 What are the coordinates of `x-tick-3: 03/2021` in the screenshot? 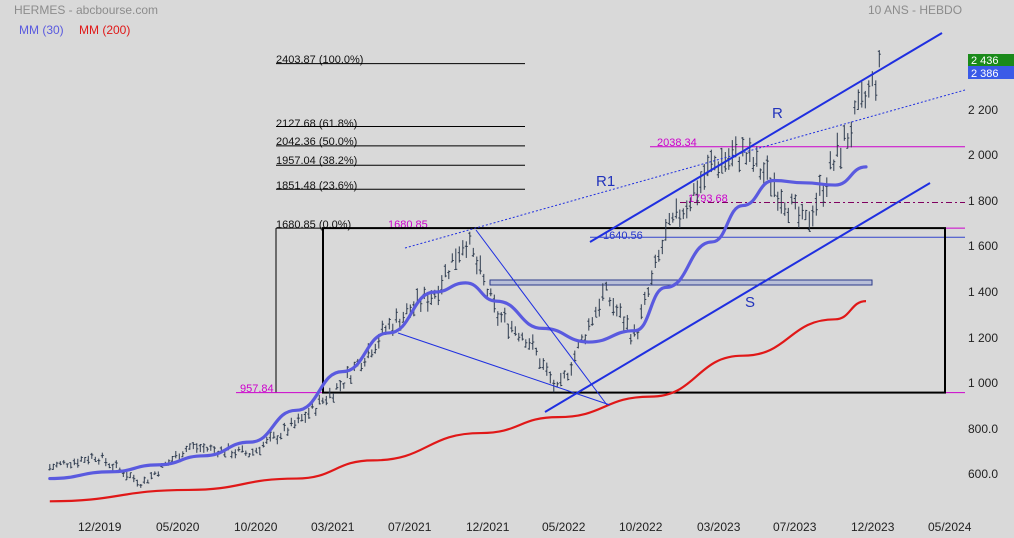 It's located at (333, 527).